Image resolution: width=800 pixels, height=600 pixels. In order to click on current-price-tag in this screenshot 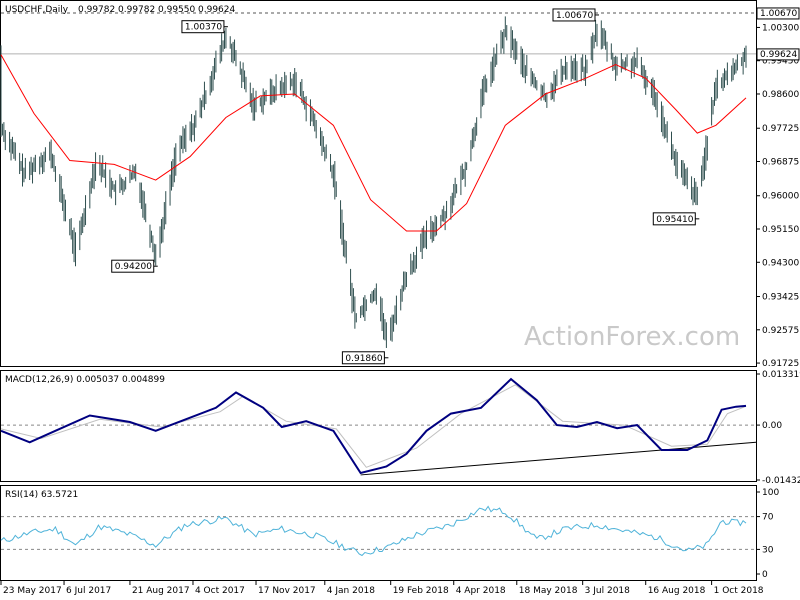, I will do `click(778, 54)`.